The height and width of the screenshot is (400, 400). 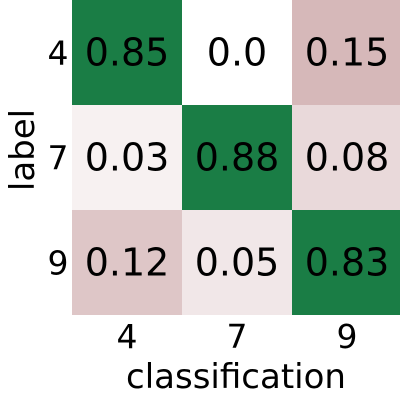 I want to click on heatmap-cell-r9-c4, so click(x=127, y=262).